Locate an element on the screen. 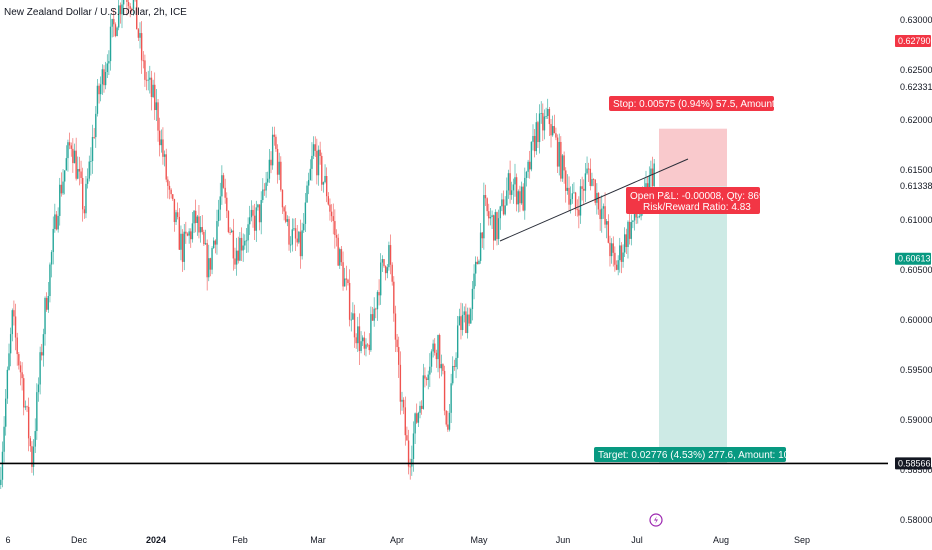  stop-label-text: Stop: 0.00575 (0.94%) 57.5, Amount: 990 is located at coordinates (705, 104).